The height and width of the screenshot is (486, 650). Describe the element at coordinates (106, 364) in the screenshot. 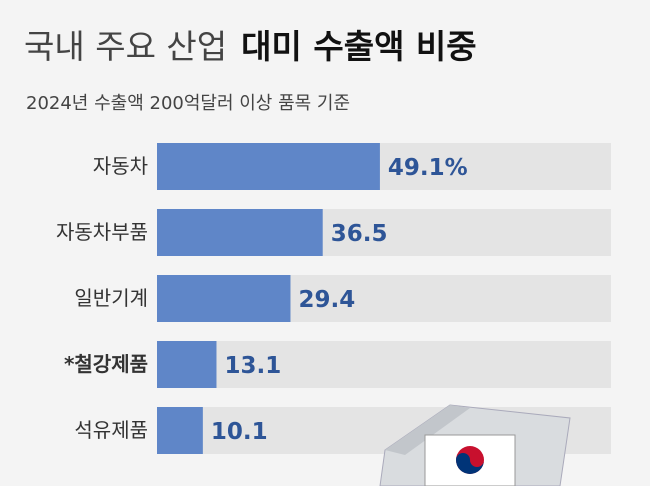

I see `category-label: *철강제품` at that location.